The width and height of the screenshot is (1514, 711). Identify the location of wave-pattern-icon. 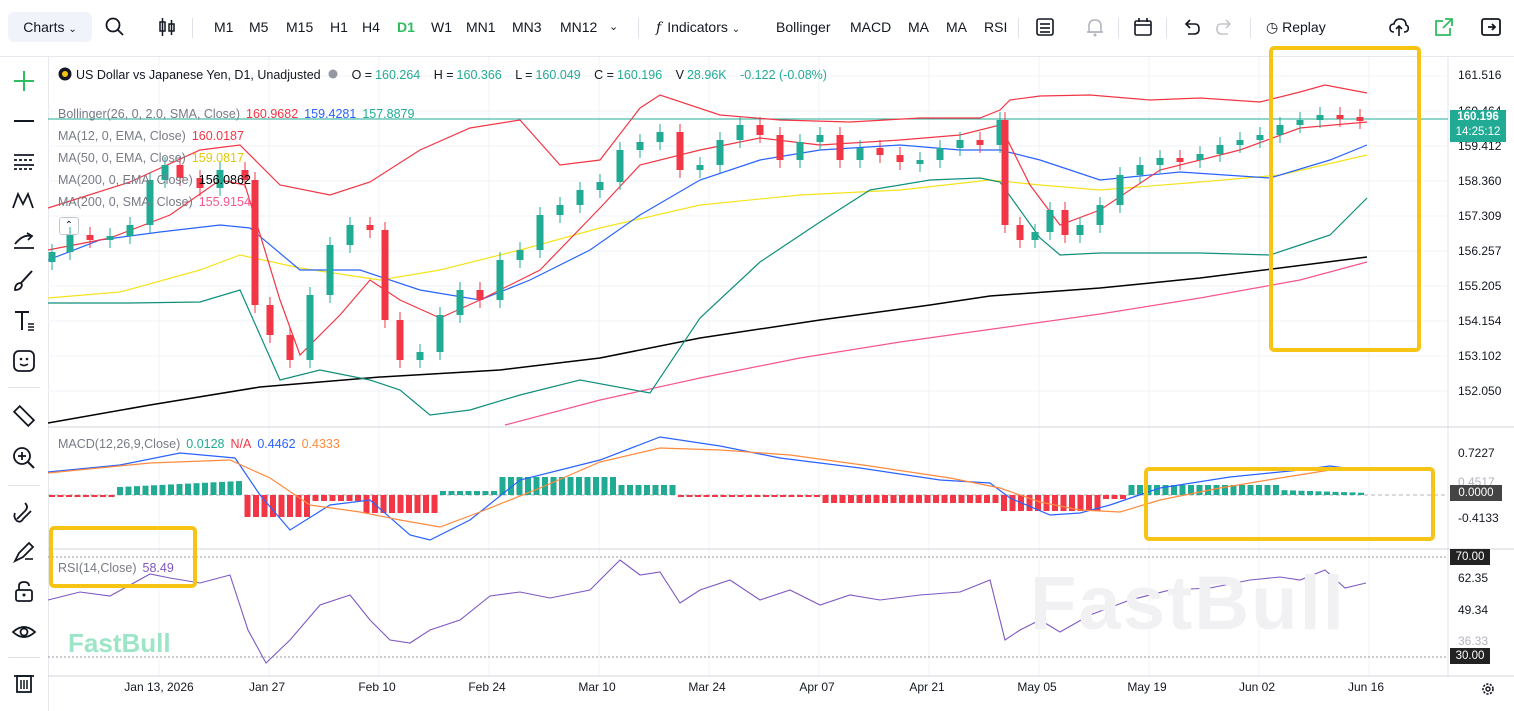
(24, 201).